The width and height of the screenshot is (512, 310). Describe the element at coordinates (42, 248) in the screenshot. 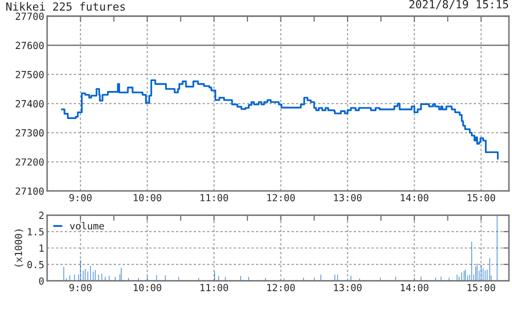

I see `y-tick-label: 1` at that location.